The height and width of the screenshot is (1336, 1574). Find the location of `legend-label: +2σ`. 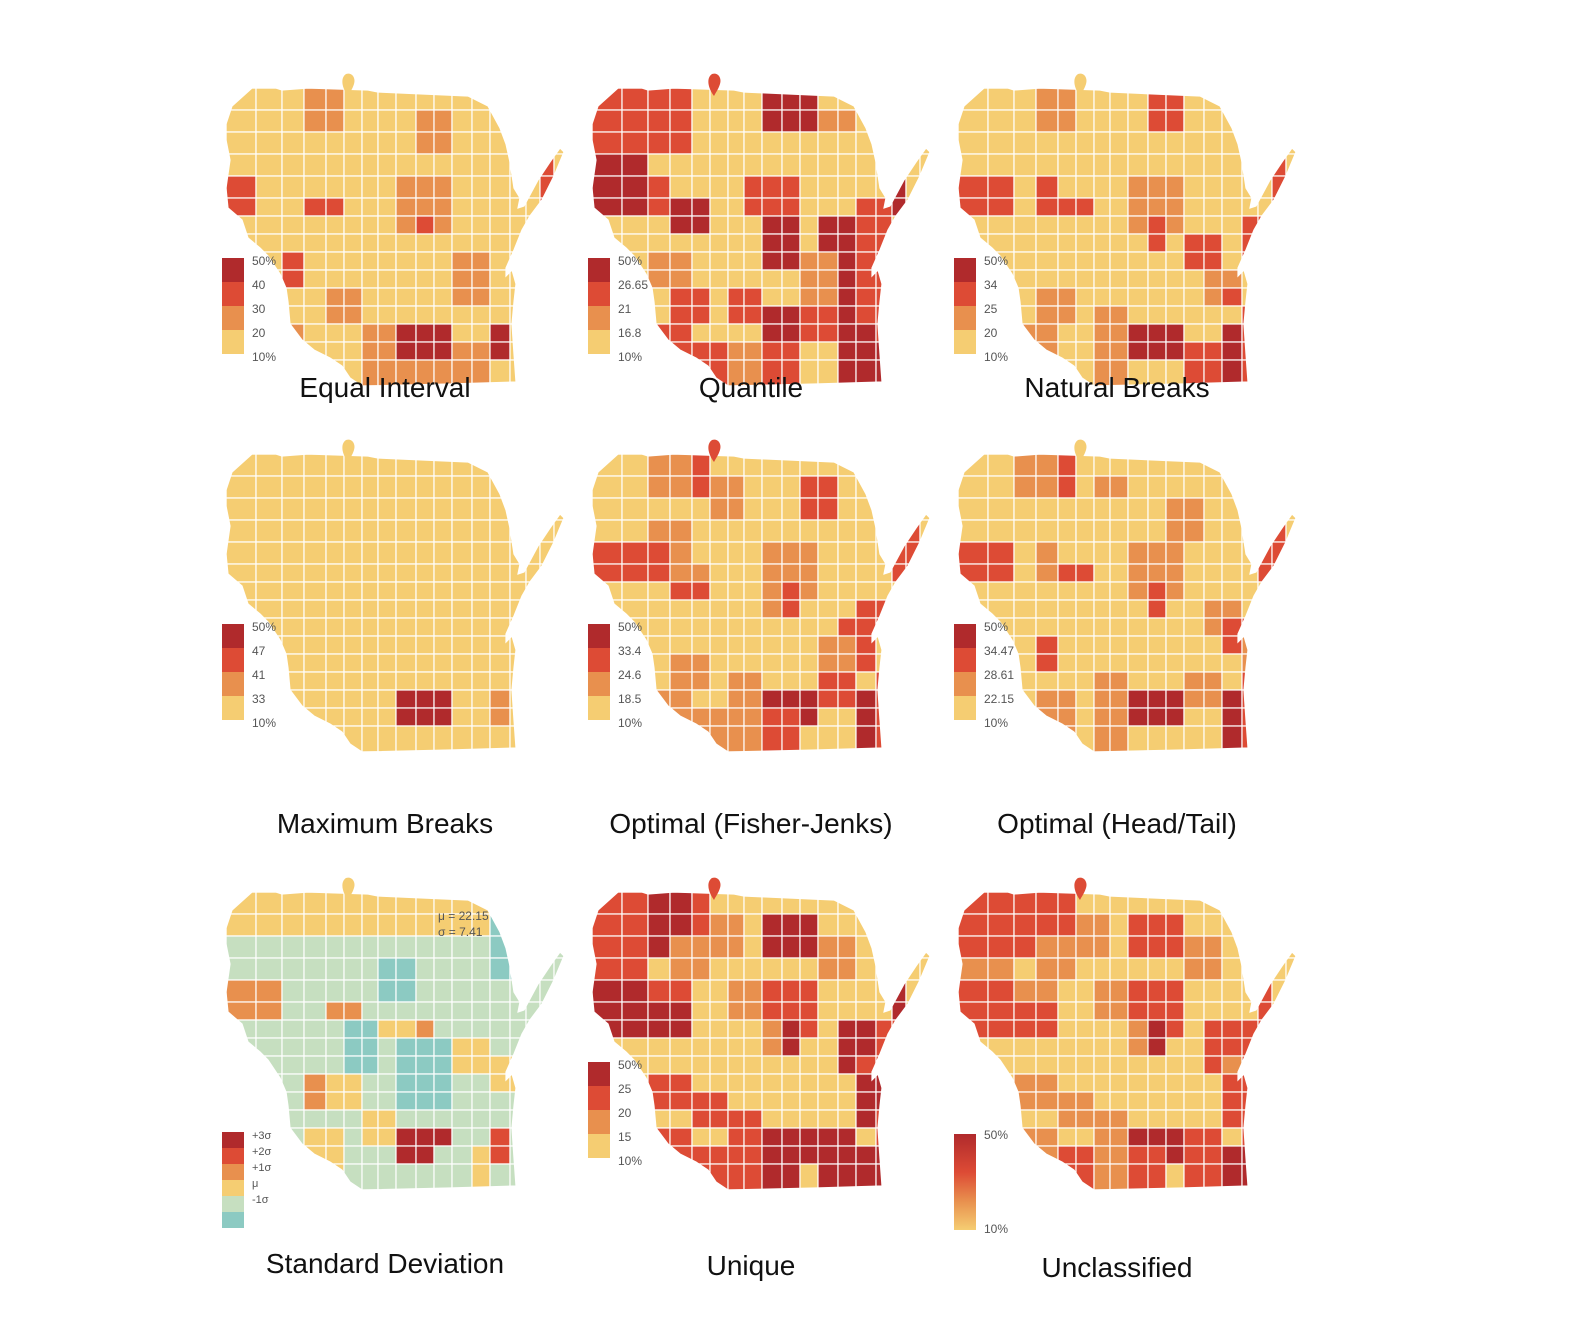

legend-label: +2σ is located at coordinates (262, 1152).